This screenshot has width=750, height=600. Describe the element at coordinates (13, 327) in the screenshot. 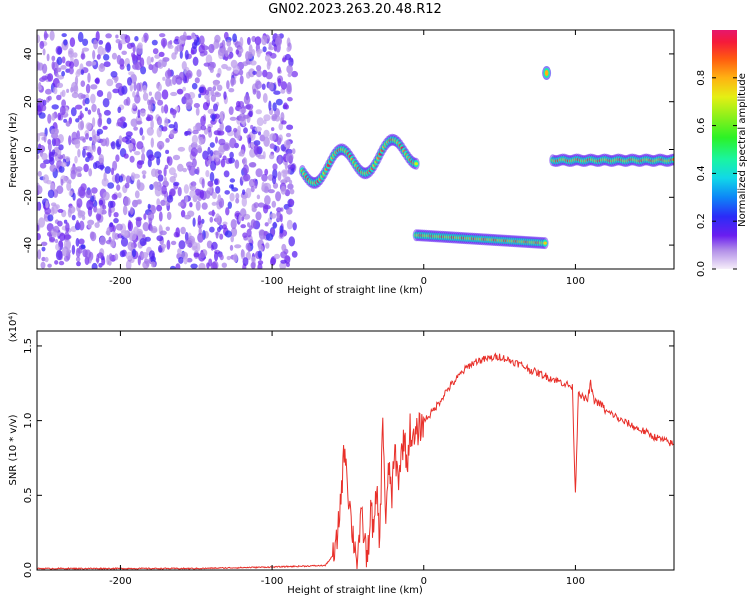

I see `snr-multiplier: (x10⁴)` at that location.